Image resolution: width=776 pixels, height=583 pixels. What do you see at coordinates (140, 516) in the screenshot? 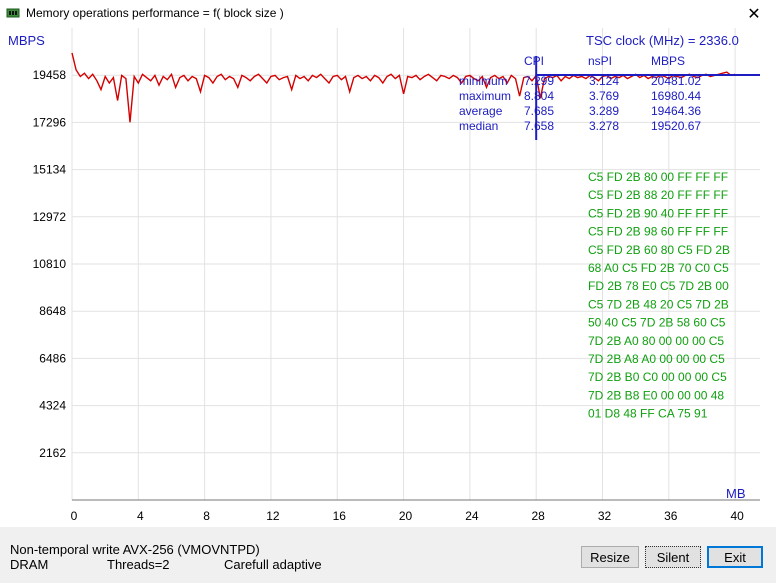
I see `x-tick-label: 4` at bounding box center [140, 516].